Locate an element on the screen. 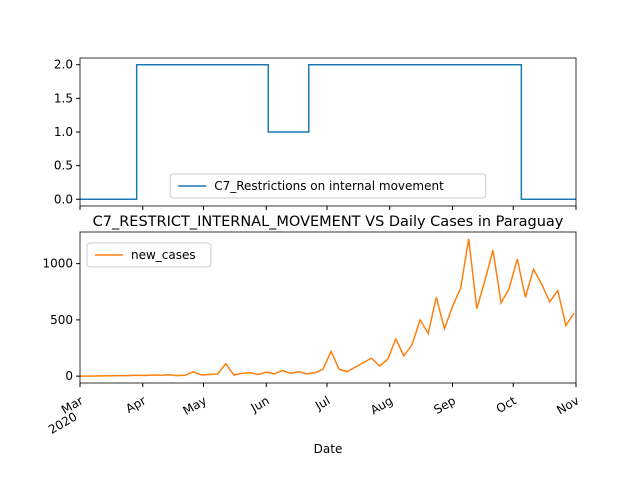 The width and height of the screenshot is (640, 480). y-tick-label: 2.0 is located at coordinates (63, 65).